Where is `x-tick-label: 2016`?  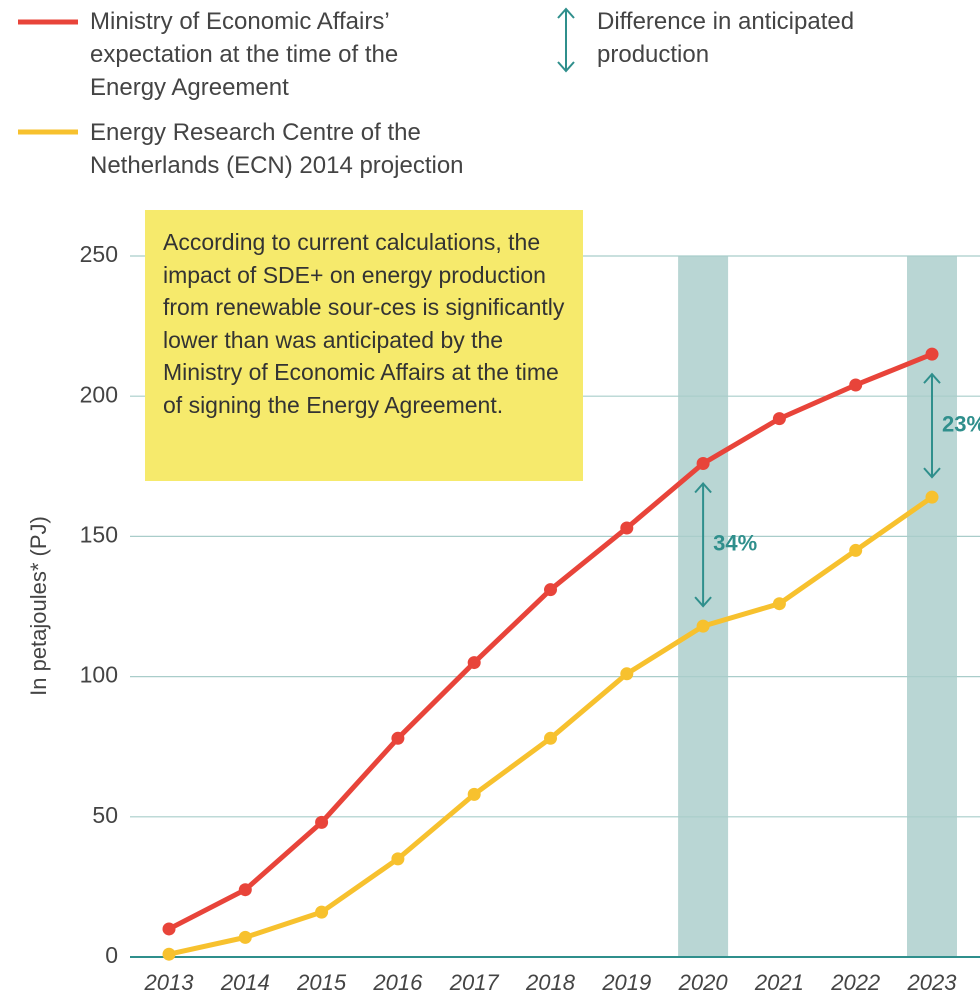
x-tick-label: 2016 is located at coordinates (397, 982).